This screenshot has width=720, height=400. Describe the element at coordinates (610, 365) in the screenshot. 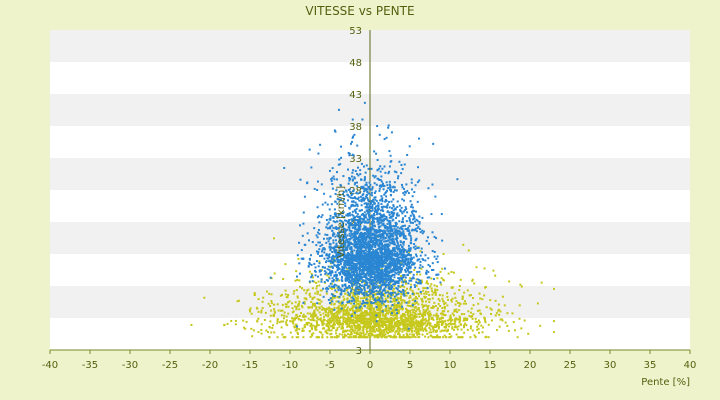

I see `x-tick-label: 30` at that location.